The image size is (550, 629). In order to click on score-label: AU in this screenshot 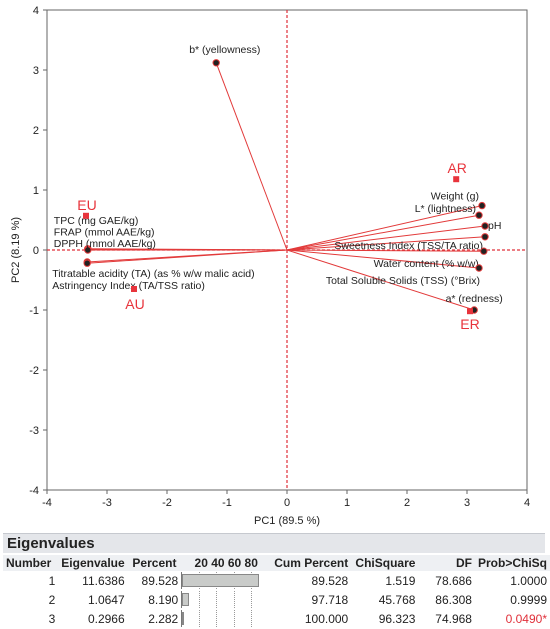, I will do `click(134, 304)`.